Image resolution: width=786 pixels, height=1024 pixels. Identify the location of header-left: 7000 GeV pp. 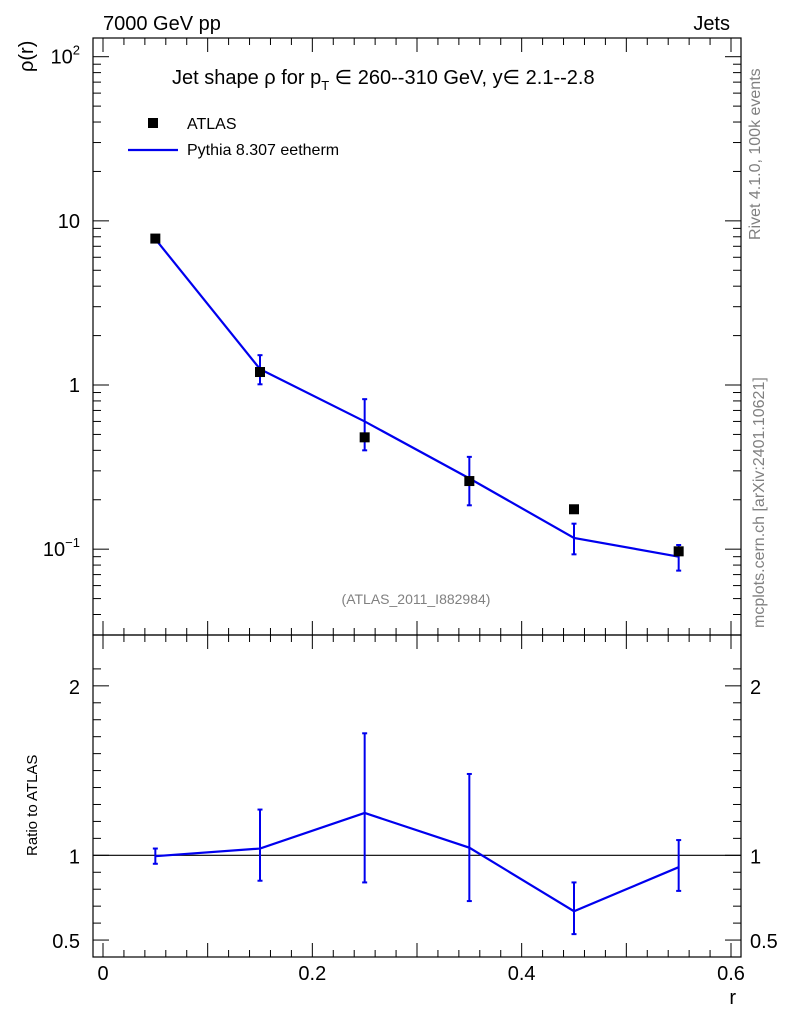
(162, 24).